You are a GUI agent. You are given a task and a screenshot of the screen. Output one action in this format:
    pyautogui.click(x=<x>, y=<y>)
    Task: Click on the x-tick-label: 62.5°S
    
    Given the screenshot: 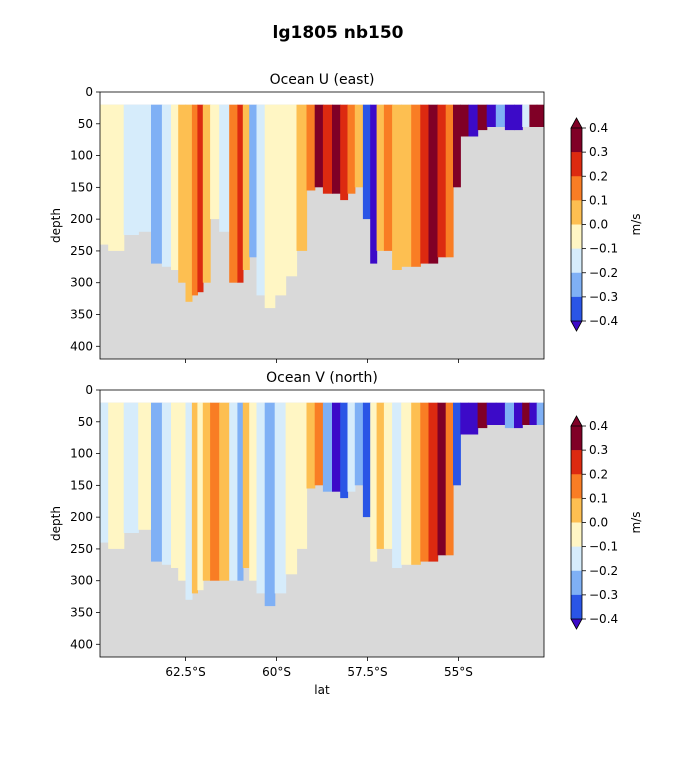 What is the action you would take?
    pyautogui.click(x=185, y=672)
    